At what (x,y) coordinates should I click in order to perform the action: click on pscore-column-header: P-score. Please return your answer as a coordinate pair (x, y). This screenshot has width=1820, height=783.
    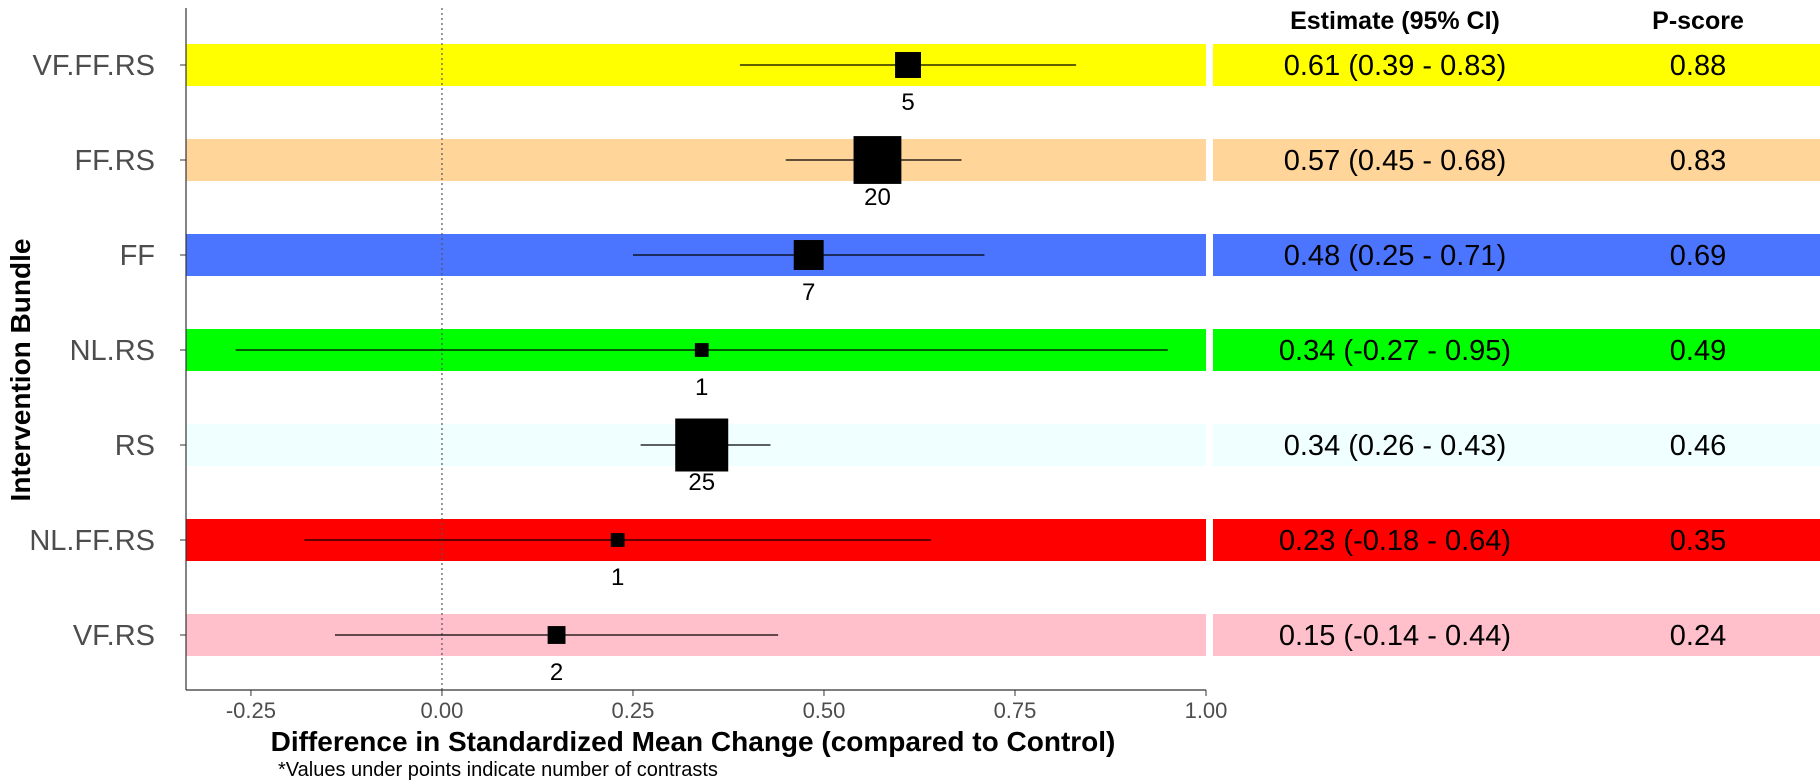
    Looking at the image, I should click on (1698, 21).